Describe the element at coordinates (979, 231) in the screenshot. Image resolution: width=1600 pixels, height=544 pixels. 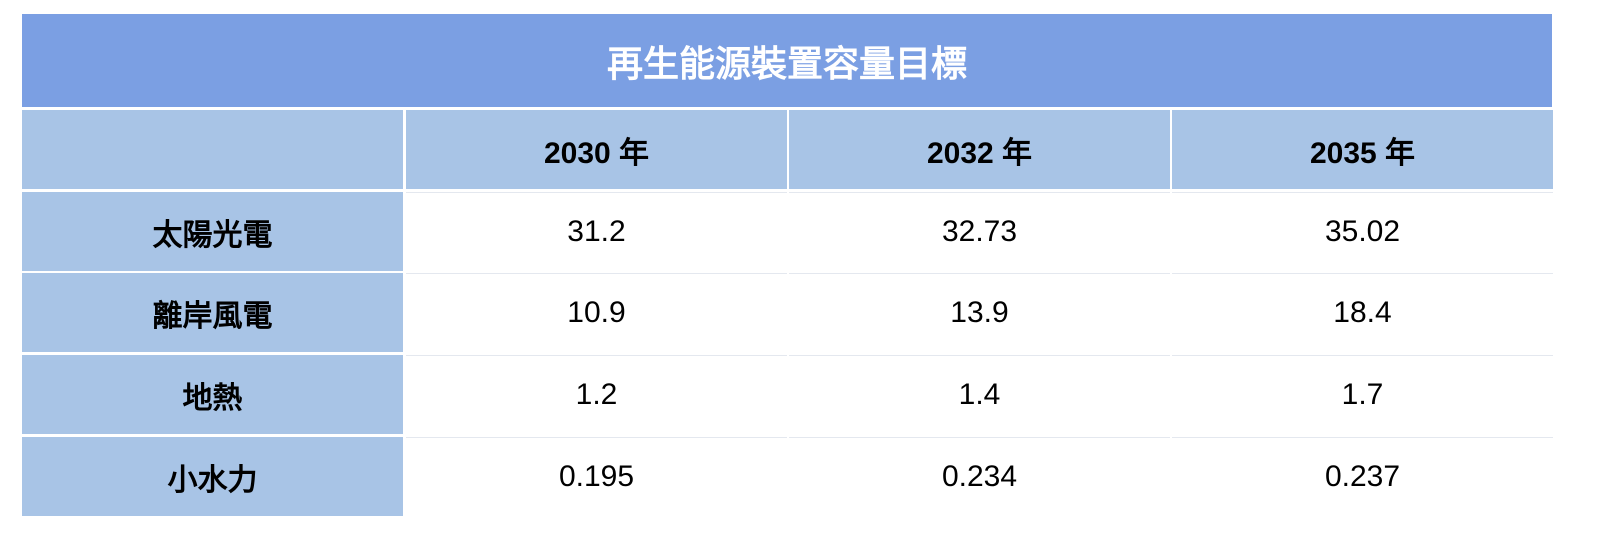
I see `value-cell: 32.73` at that location.